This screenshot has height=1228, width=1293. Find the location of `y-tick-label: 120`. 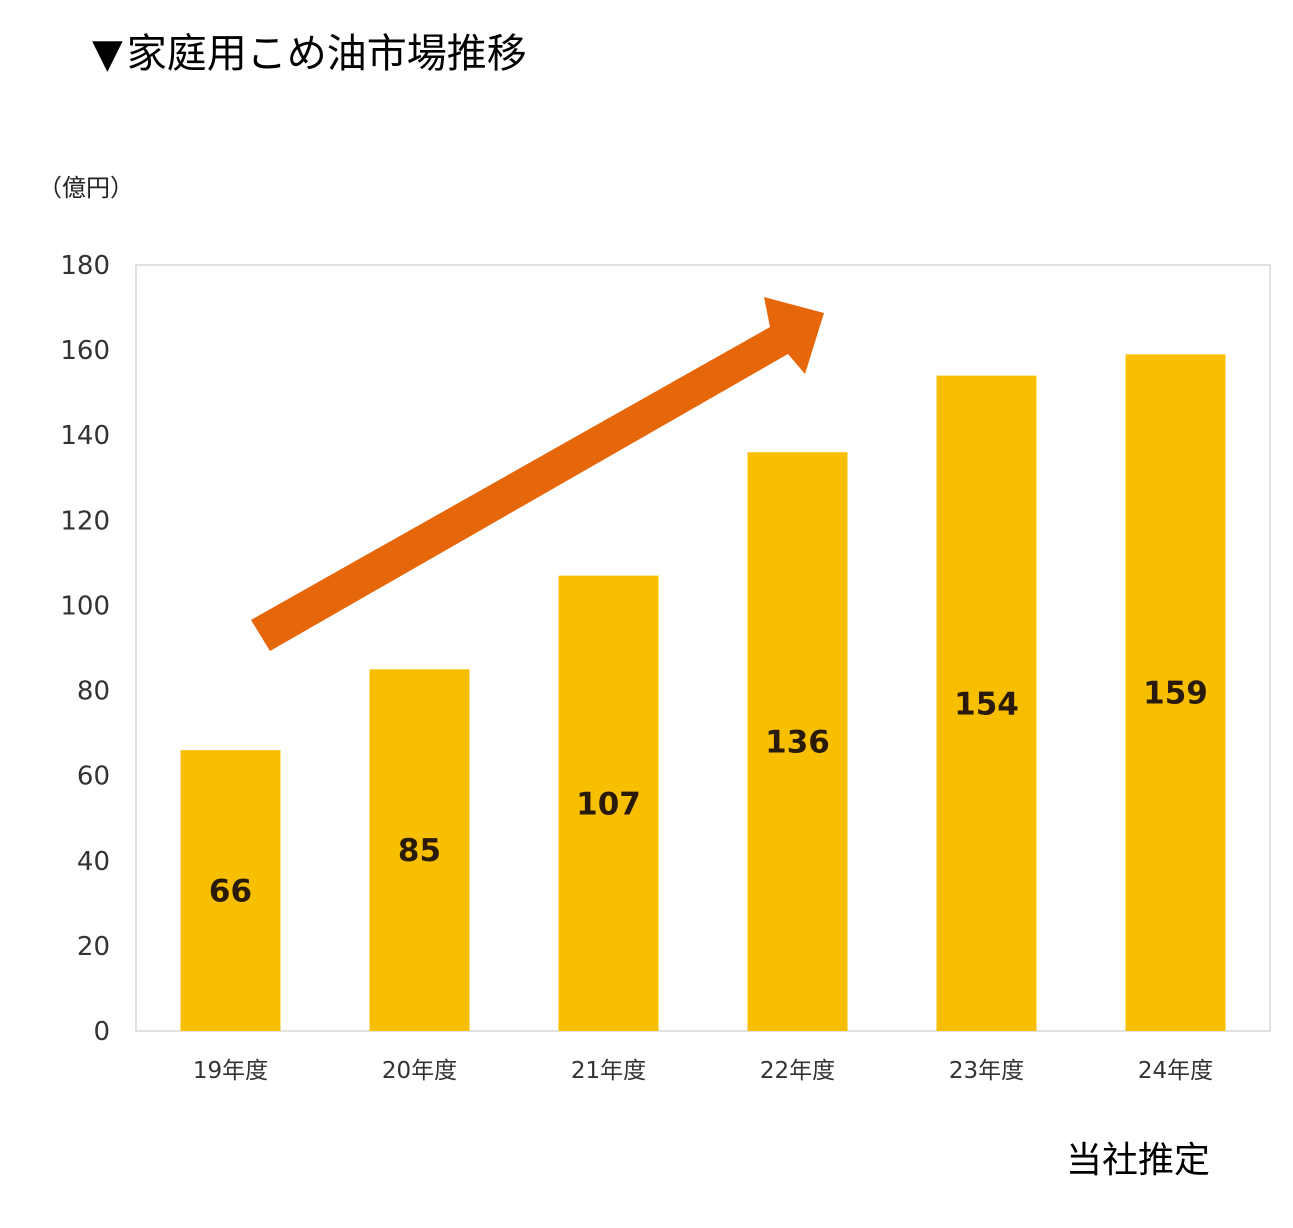

y-tick-label: 120 is located at coordinates (85, 521).